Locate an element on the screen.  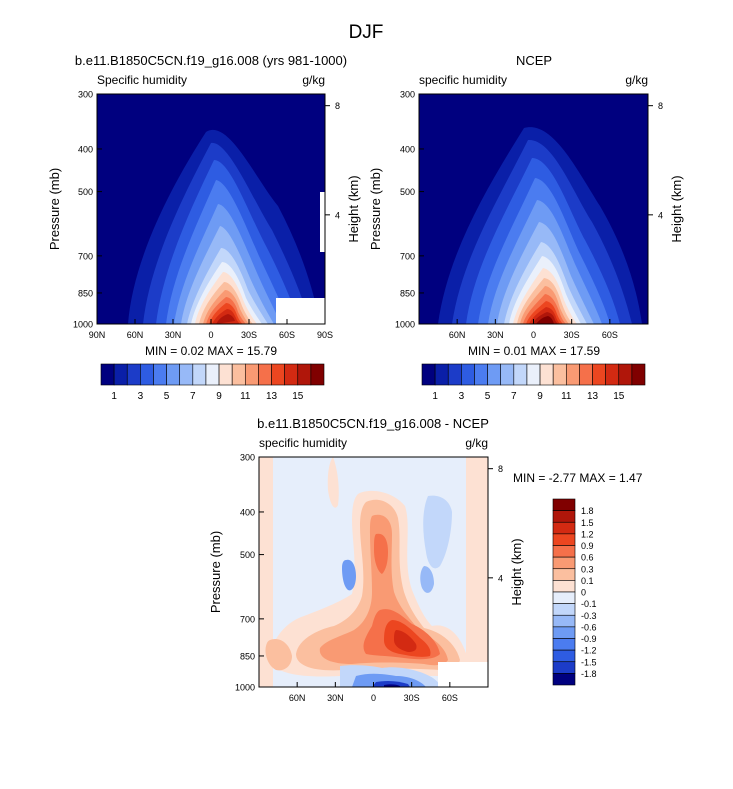
colorbar-label: 11 is located at coordinates (245, 396).